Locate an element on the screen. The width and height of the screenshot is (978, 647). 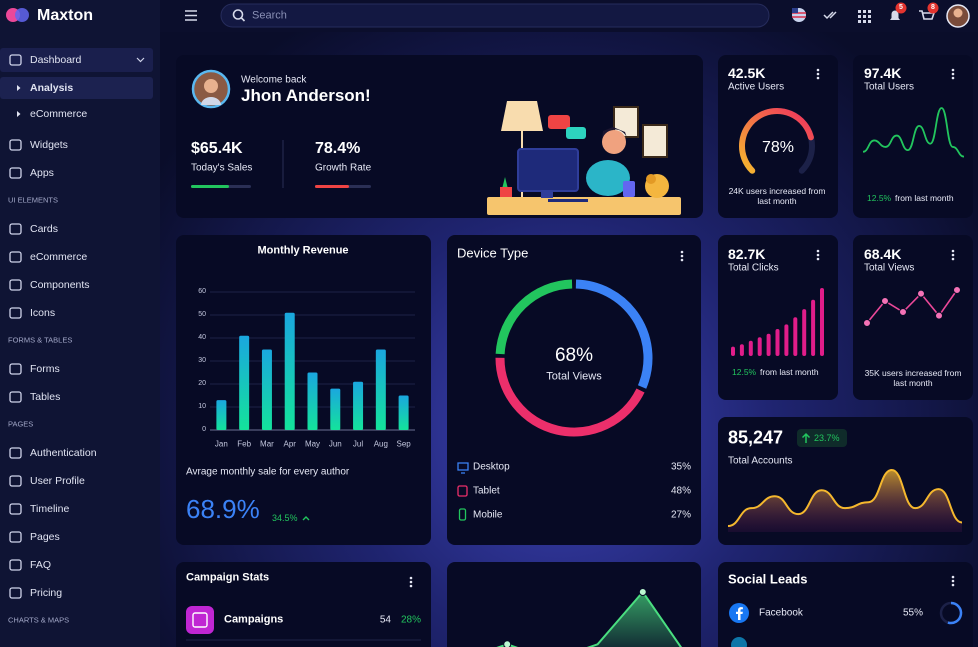
row-name: Facebook is located at coordinates (781, 613).